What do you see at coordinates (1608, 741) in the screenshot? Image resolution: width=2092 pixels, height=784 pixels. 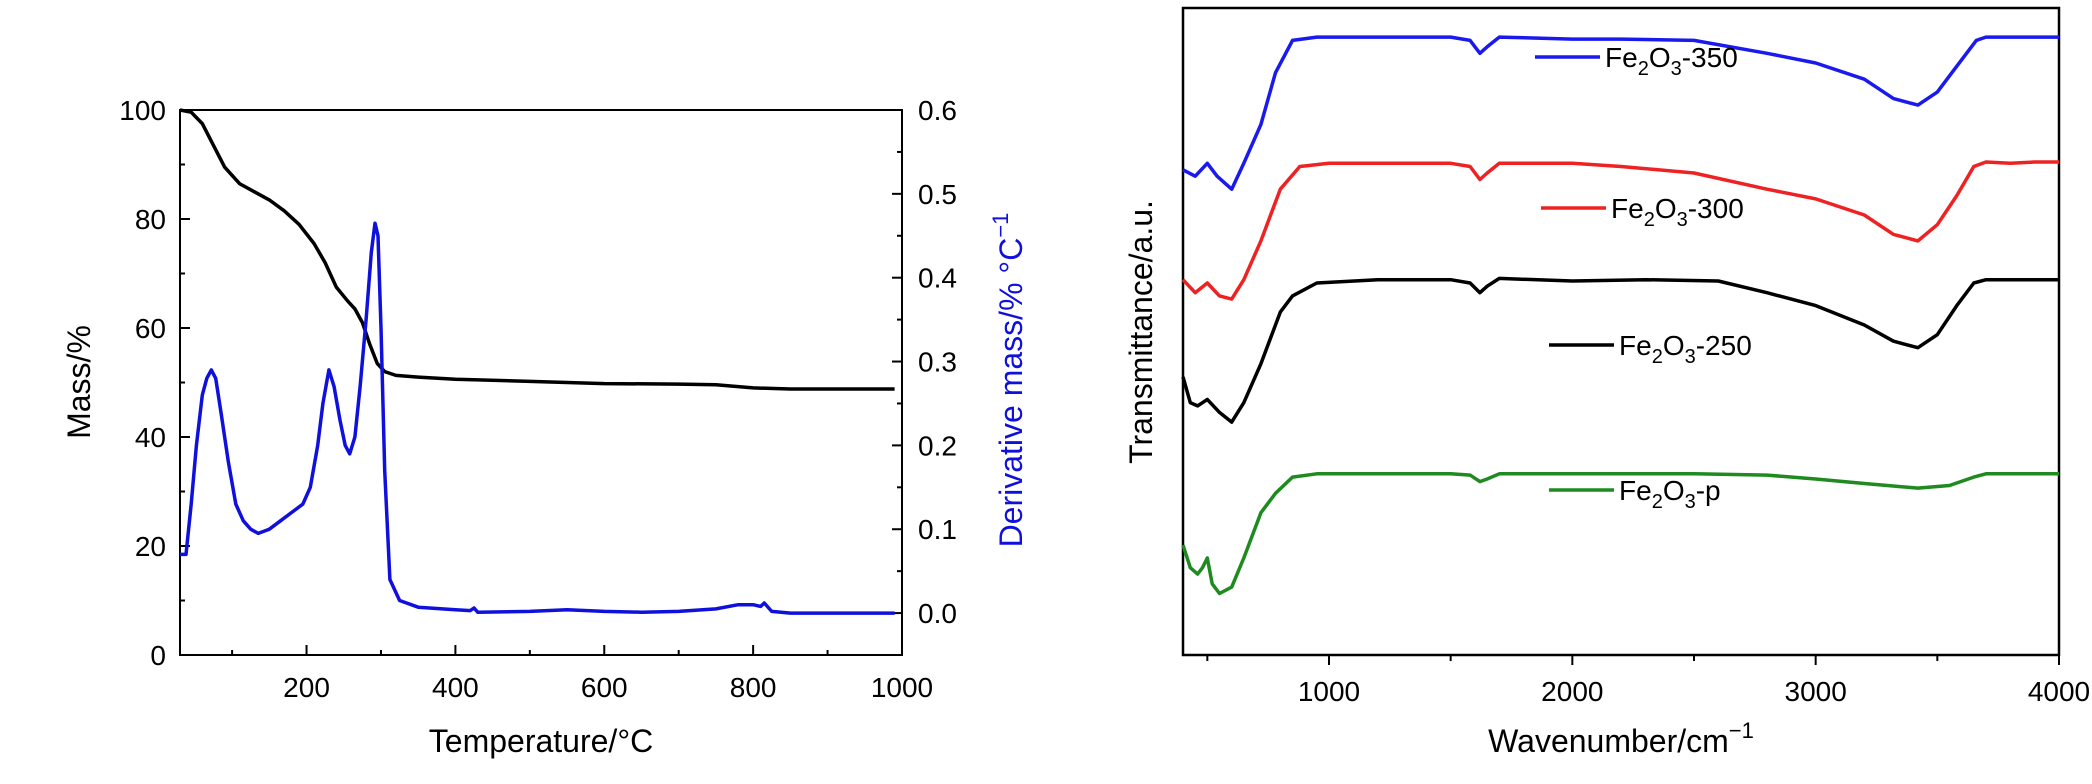 I see `ftir-x-axis-title-main: Wavenumber/cm` at bounding box center [1608, 741].